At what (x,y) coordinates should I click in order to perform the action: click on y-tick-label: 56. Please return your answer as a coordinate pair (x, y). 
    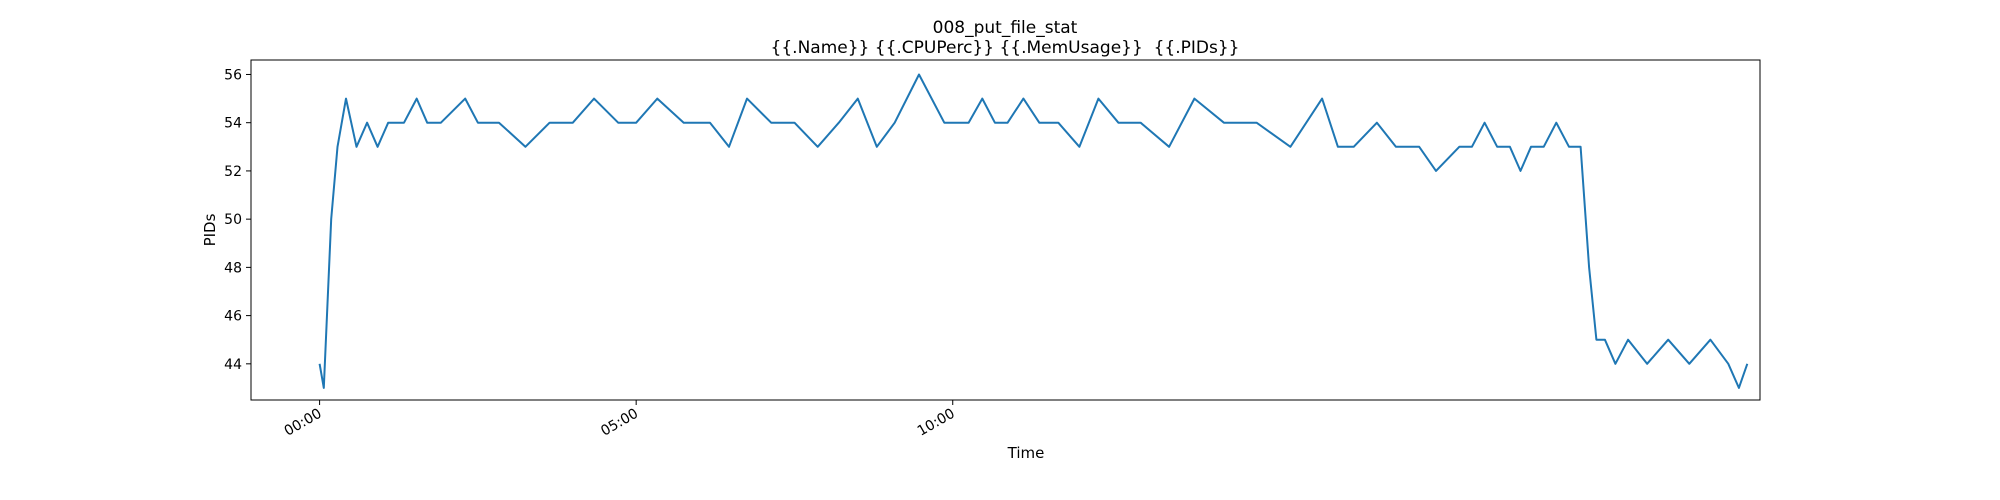
    Looking at the image, I should click on (233, 75).